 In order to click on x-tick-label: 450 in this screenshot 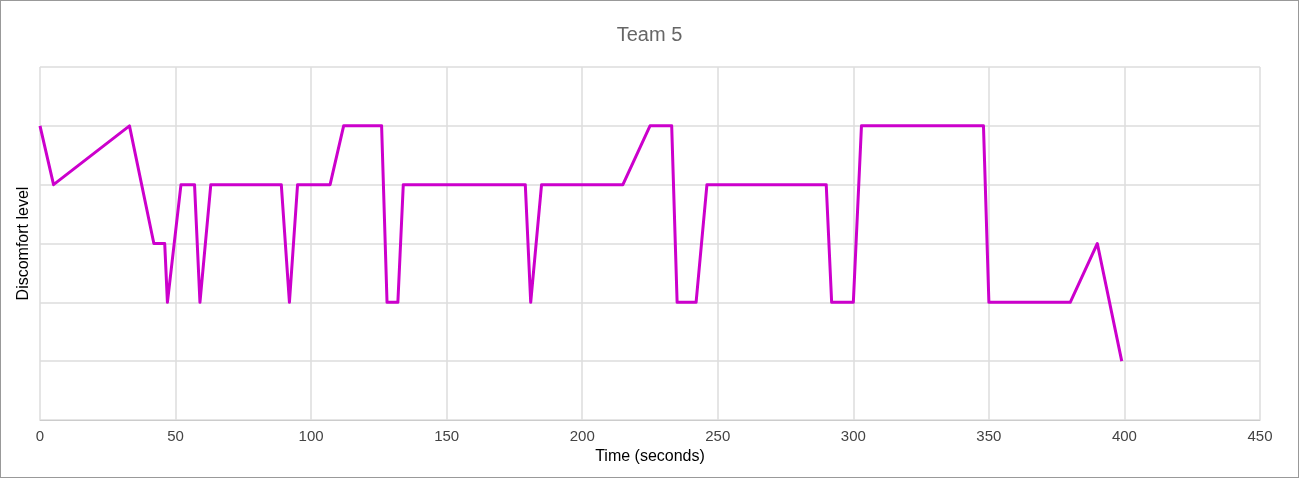, I will do `click(1260, 435)`.